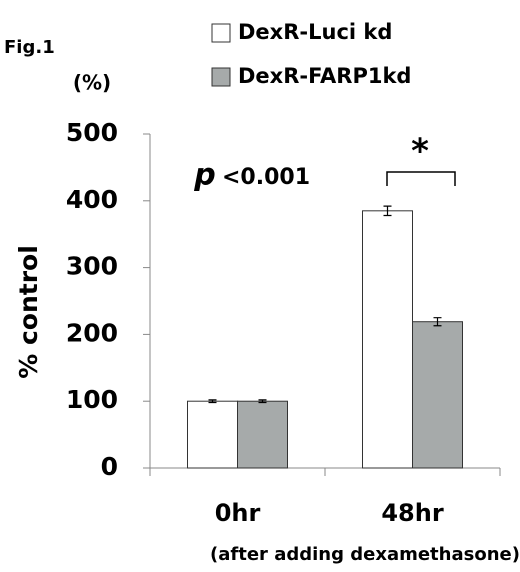 This screenshot has height=572, width=520. What do you see at coordinates (92, 332) in the screenshot?
I see `y-tick-label: 200` at bounding box center [92, 332].